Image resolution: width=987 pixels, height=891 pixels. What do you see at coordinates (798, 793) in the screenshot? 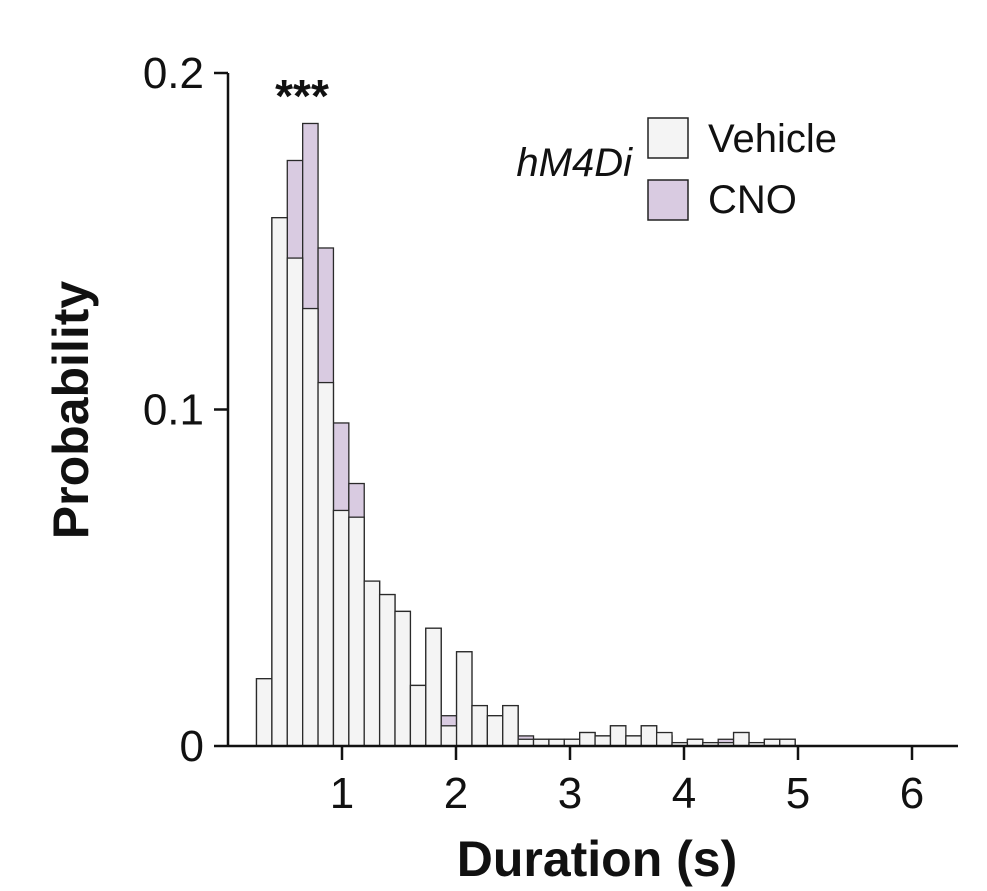
I see `x-tick-label-4: 5` at bounding box center [798, 793].